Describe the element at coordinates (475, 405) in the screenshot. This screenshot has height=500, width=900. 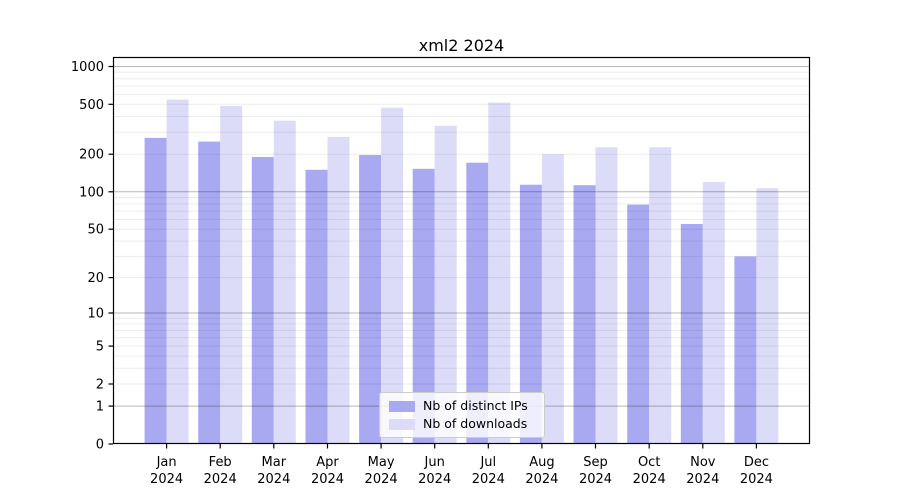
I see `legend-label-distinct-ips: Nb of distinct IPs` at that location.